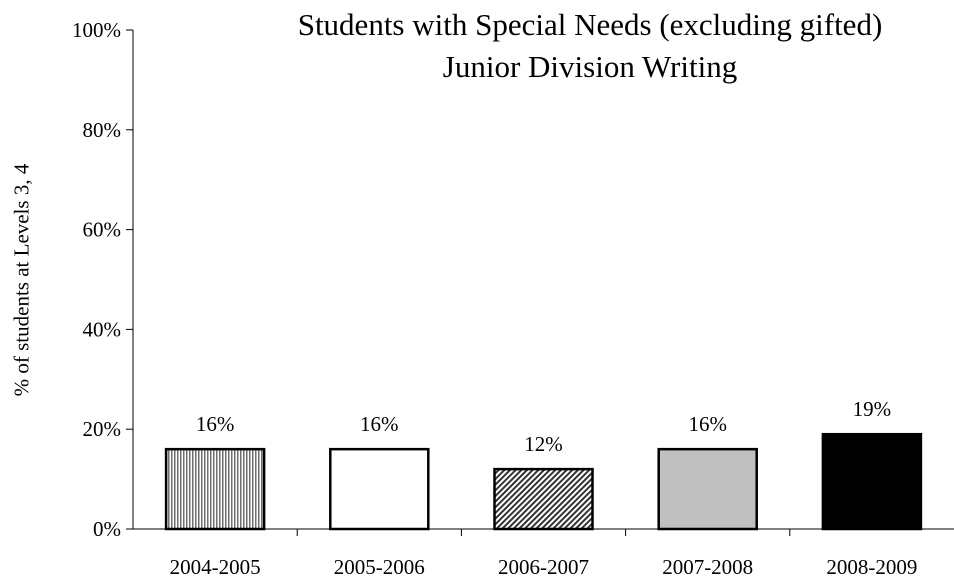 This screenshot has height=581, width=954. What do you see at coordinates (102, 429) in the screenshot?
I see `y-tick-label: 20%` at bounding box center [102, 429].